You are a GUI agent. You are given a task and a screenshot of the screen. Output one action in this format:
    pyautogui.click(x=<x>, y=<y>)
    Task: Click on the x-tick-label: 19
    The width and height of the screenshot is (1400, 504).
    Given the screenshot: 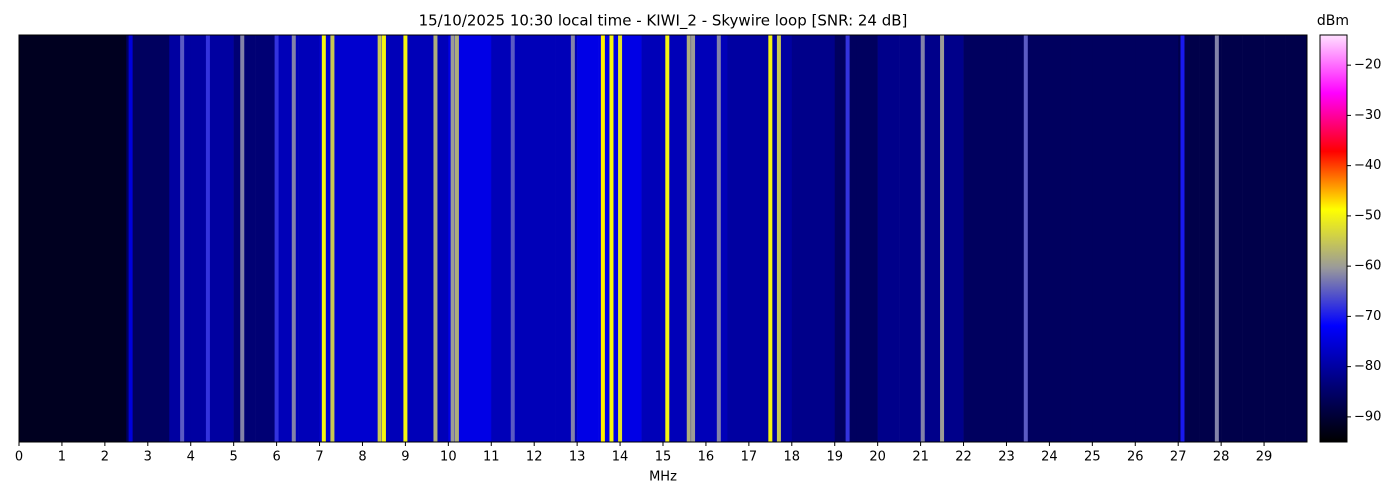 What is the action you would take?
    pyautogui.click(x=834, y=457)
    